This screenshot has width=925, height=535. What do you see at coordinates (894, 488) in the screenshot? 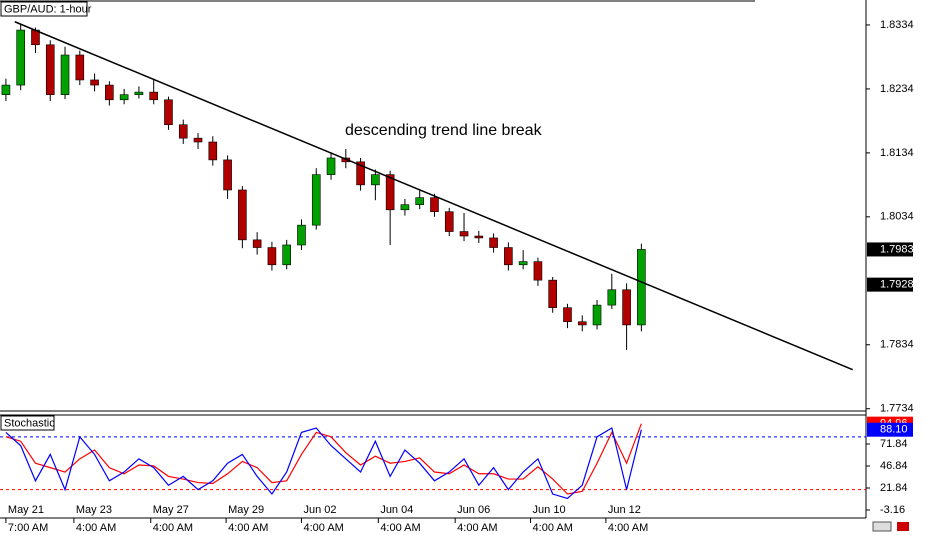
I see `y-tick-label: 21.84` at bounding box center [894, 488].